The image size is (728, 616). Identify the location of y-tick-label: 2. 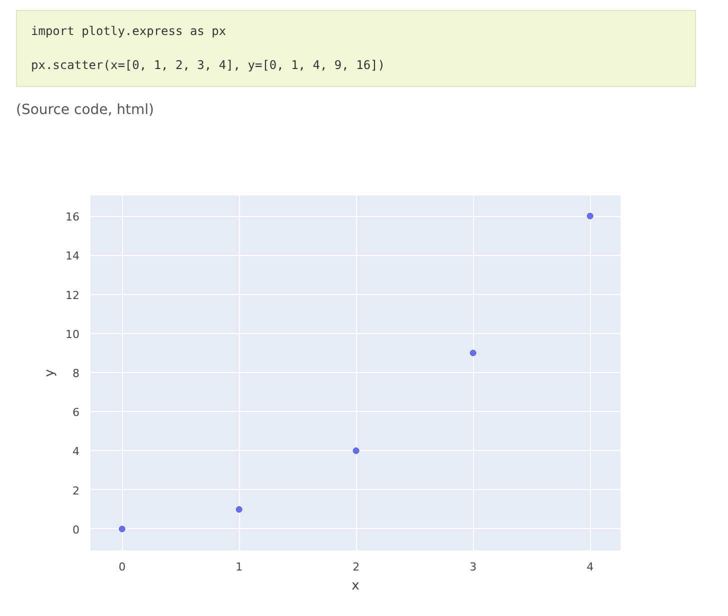
(76, 491).